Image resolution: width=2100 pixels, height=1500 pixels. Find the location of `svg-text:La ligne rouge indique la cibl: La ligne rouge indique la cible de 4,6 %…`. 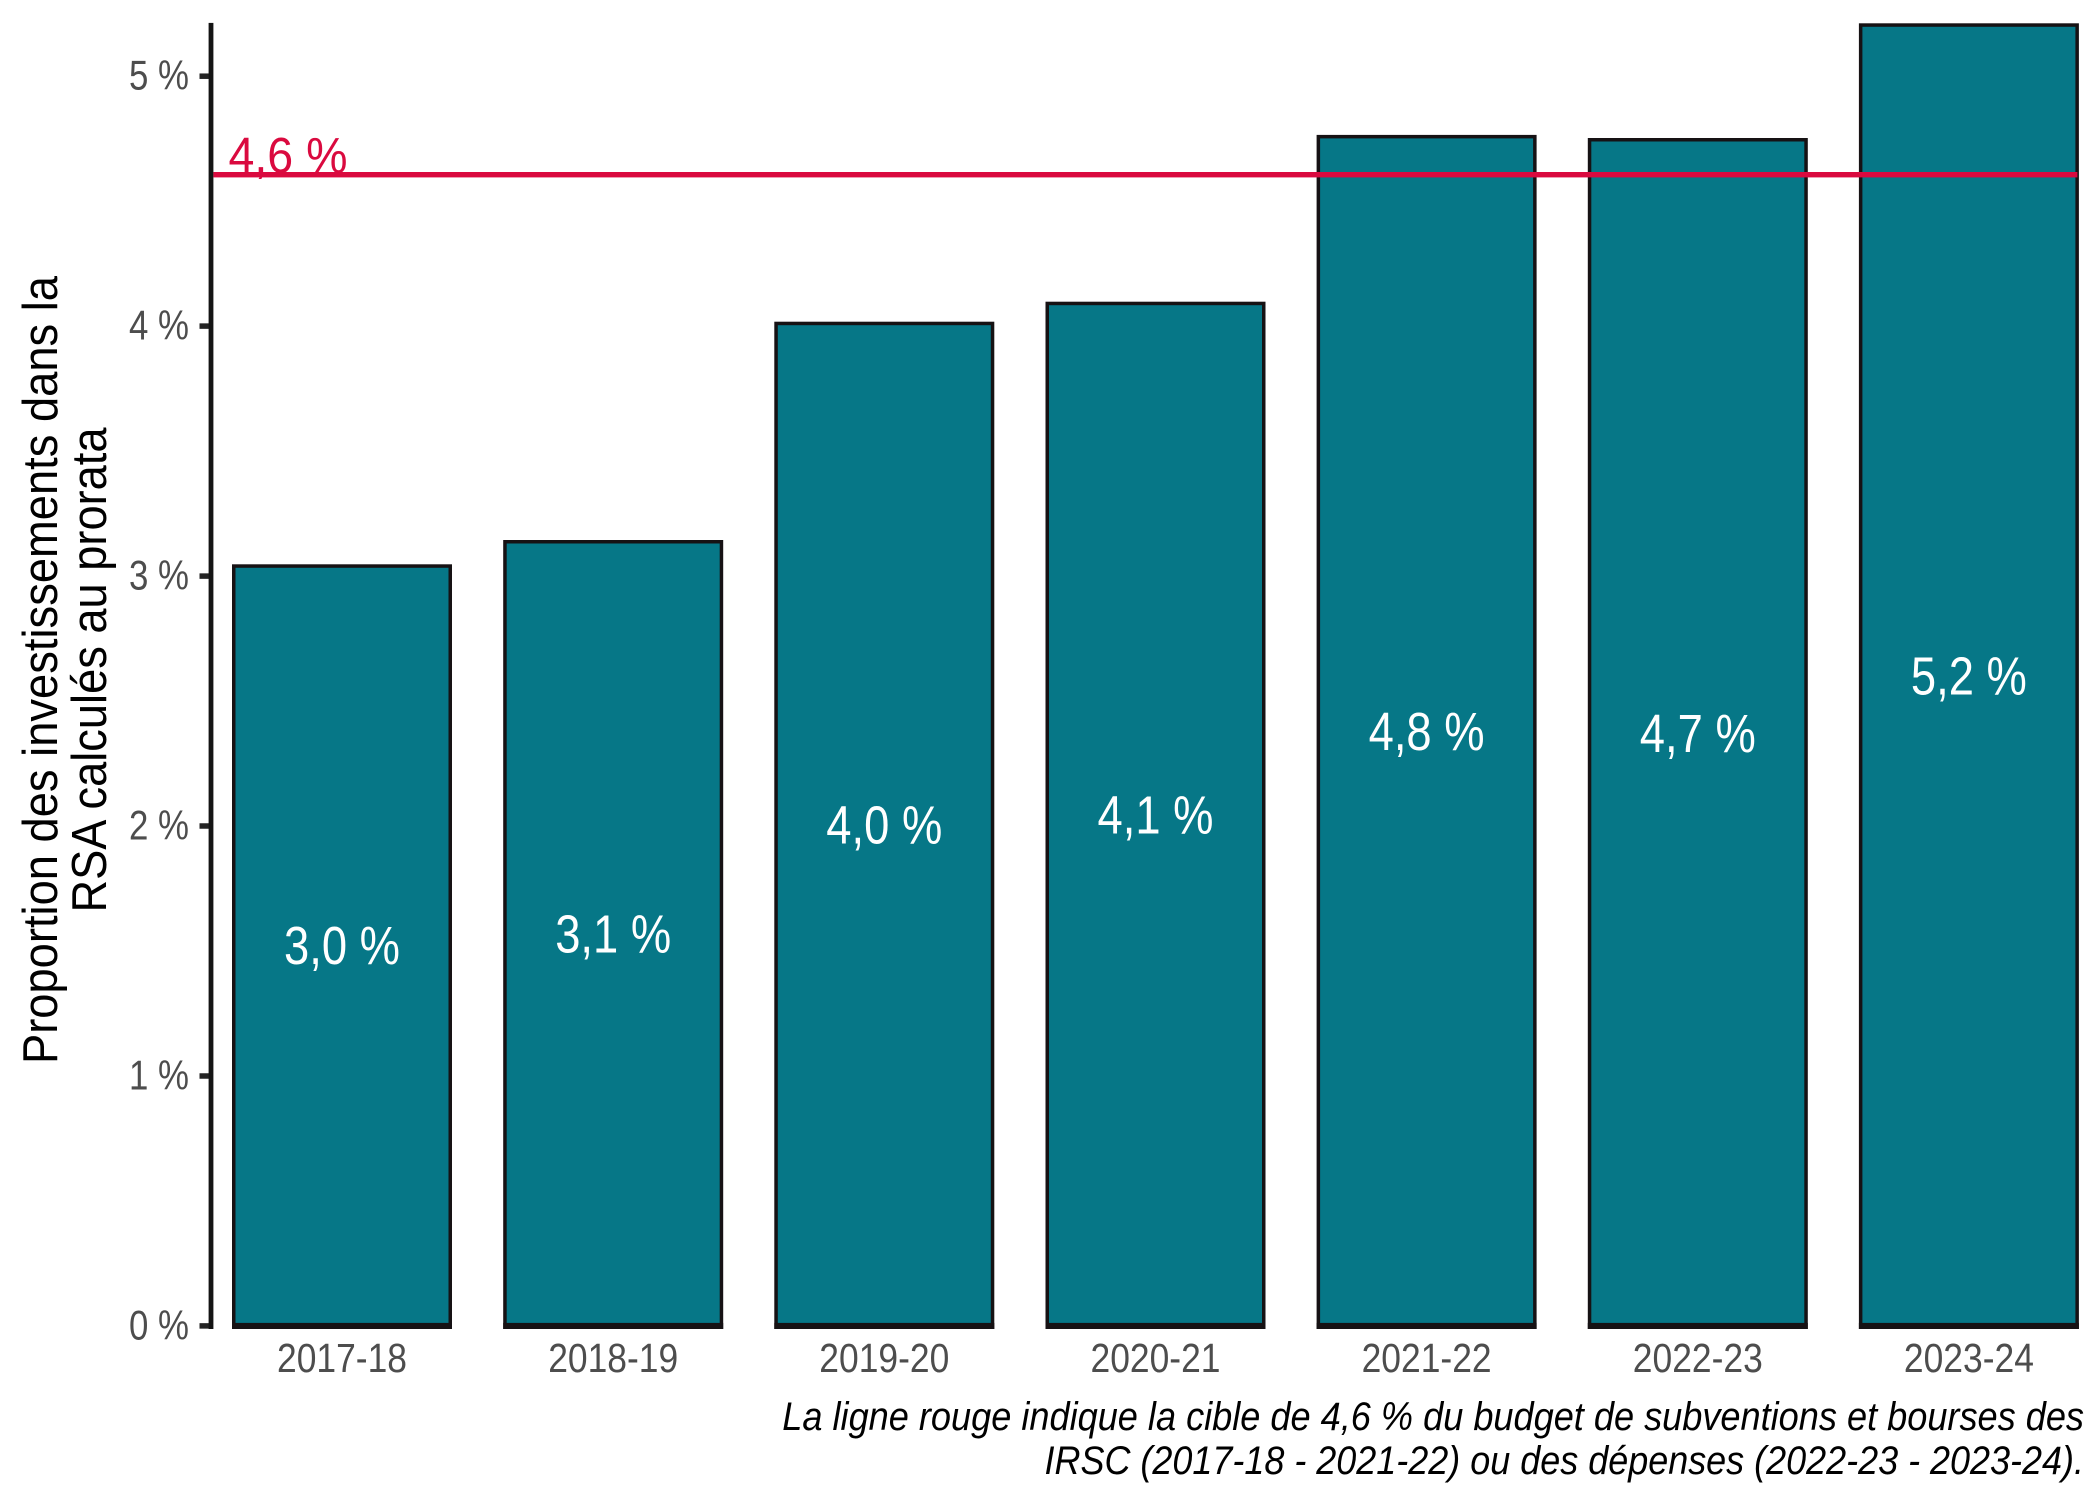

svg-text:La ligne rouge indique la cibl: La ligne rouge indique la cible de 4,6 %… is located at coordinates (1433, 1417).